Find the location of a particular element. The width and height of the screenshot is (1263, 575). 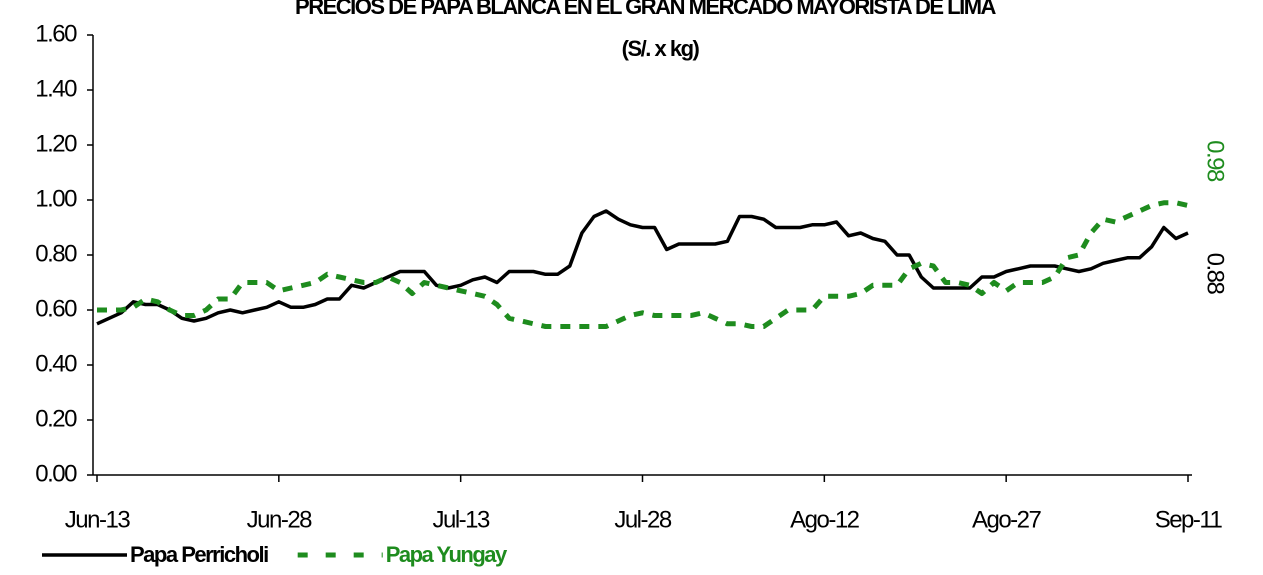

x-tick-label: Jun-28 is located at coordinates (280, 519).